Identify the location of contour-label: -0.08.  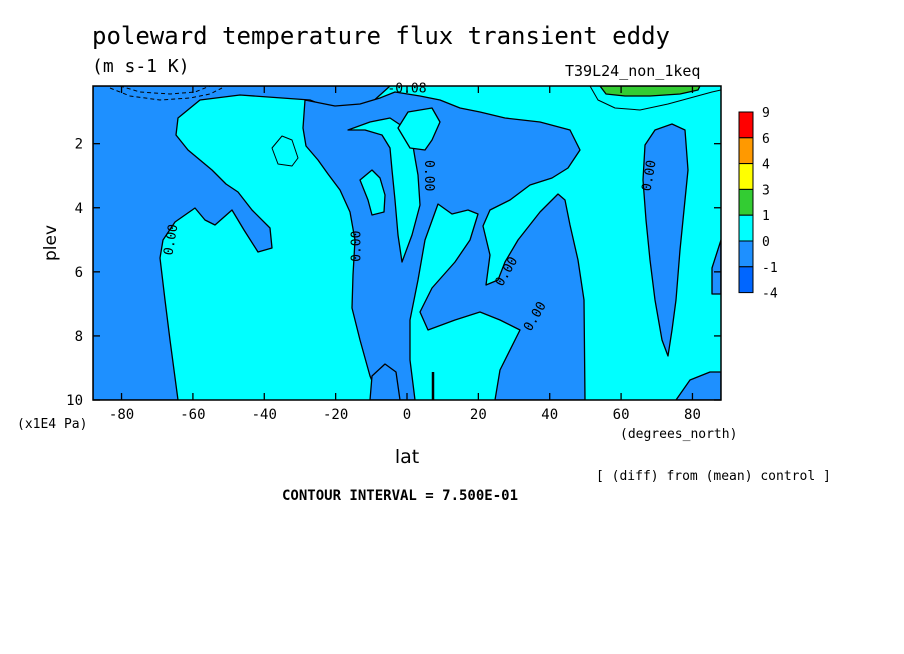
(406, 89).